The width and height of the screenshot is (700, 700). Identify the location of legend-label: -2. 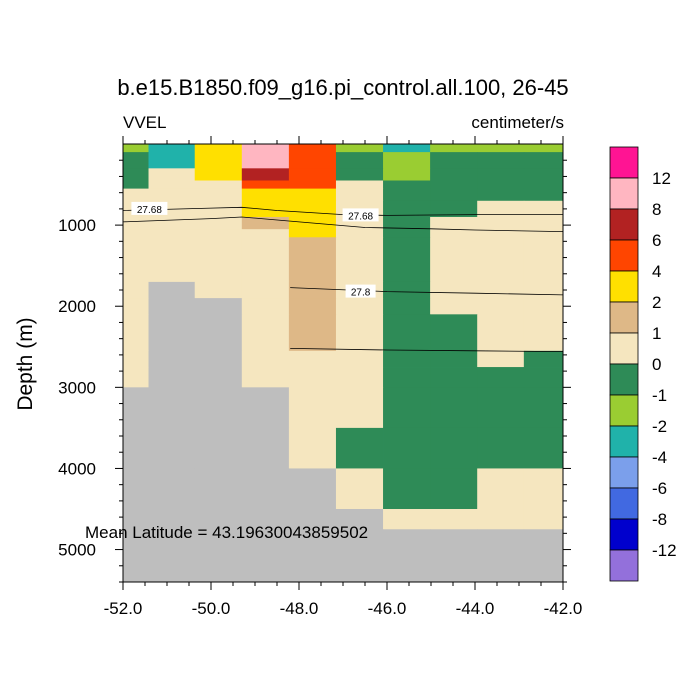
(659, 426).